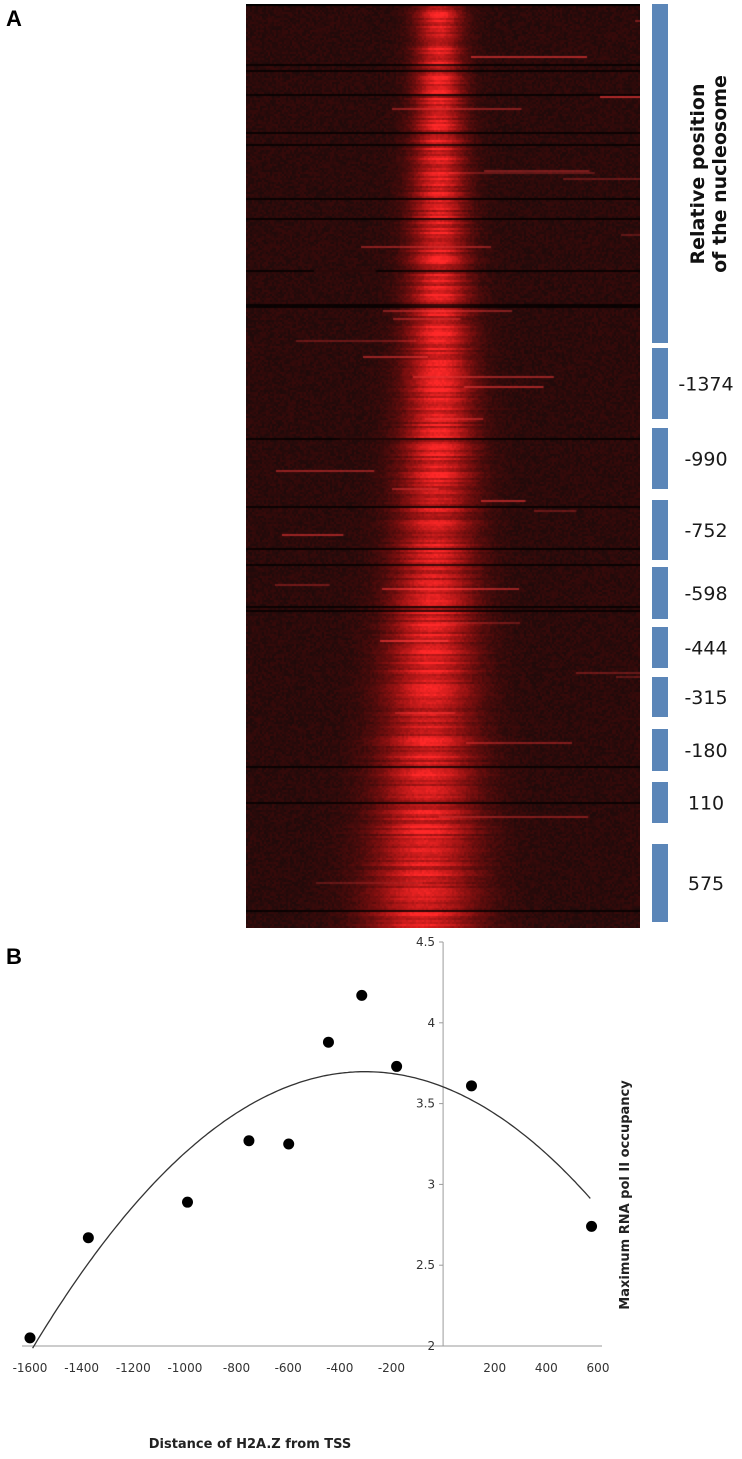 The width and height of the screenshot is (742, 1459). What do you see at coordinates (14, 18) in the screenshot?
I see `panel-a-letter: A` at bounding box center [14, 18].